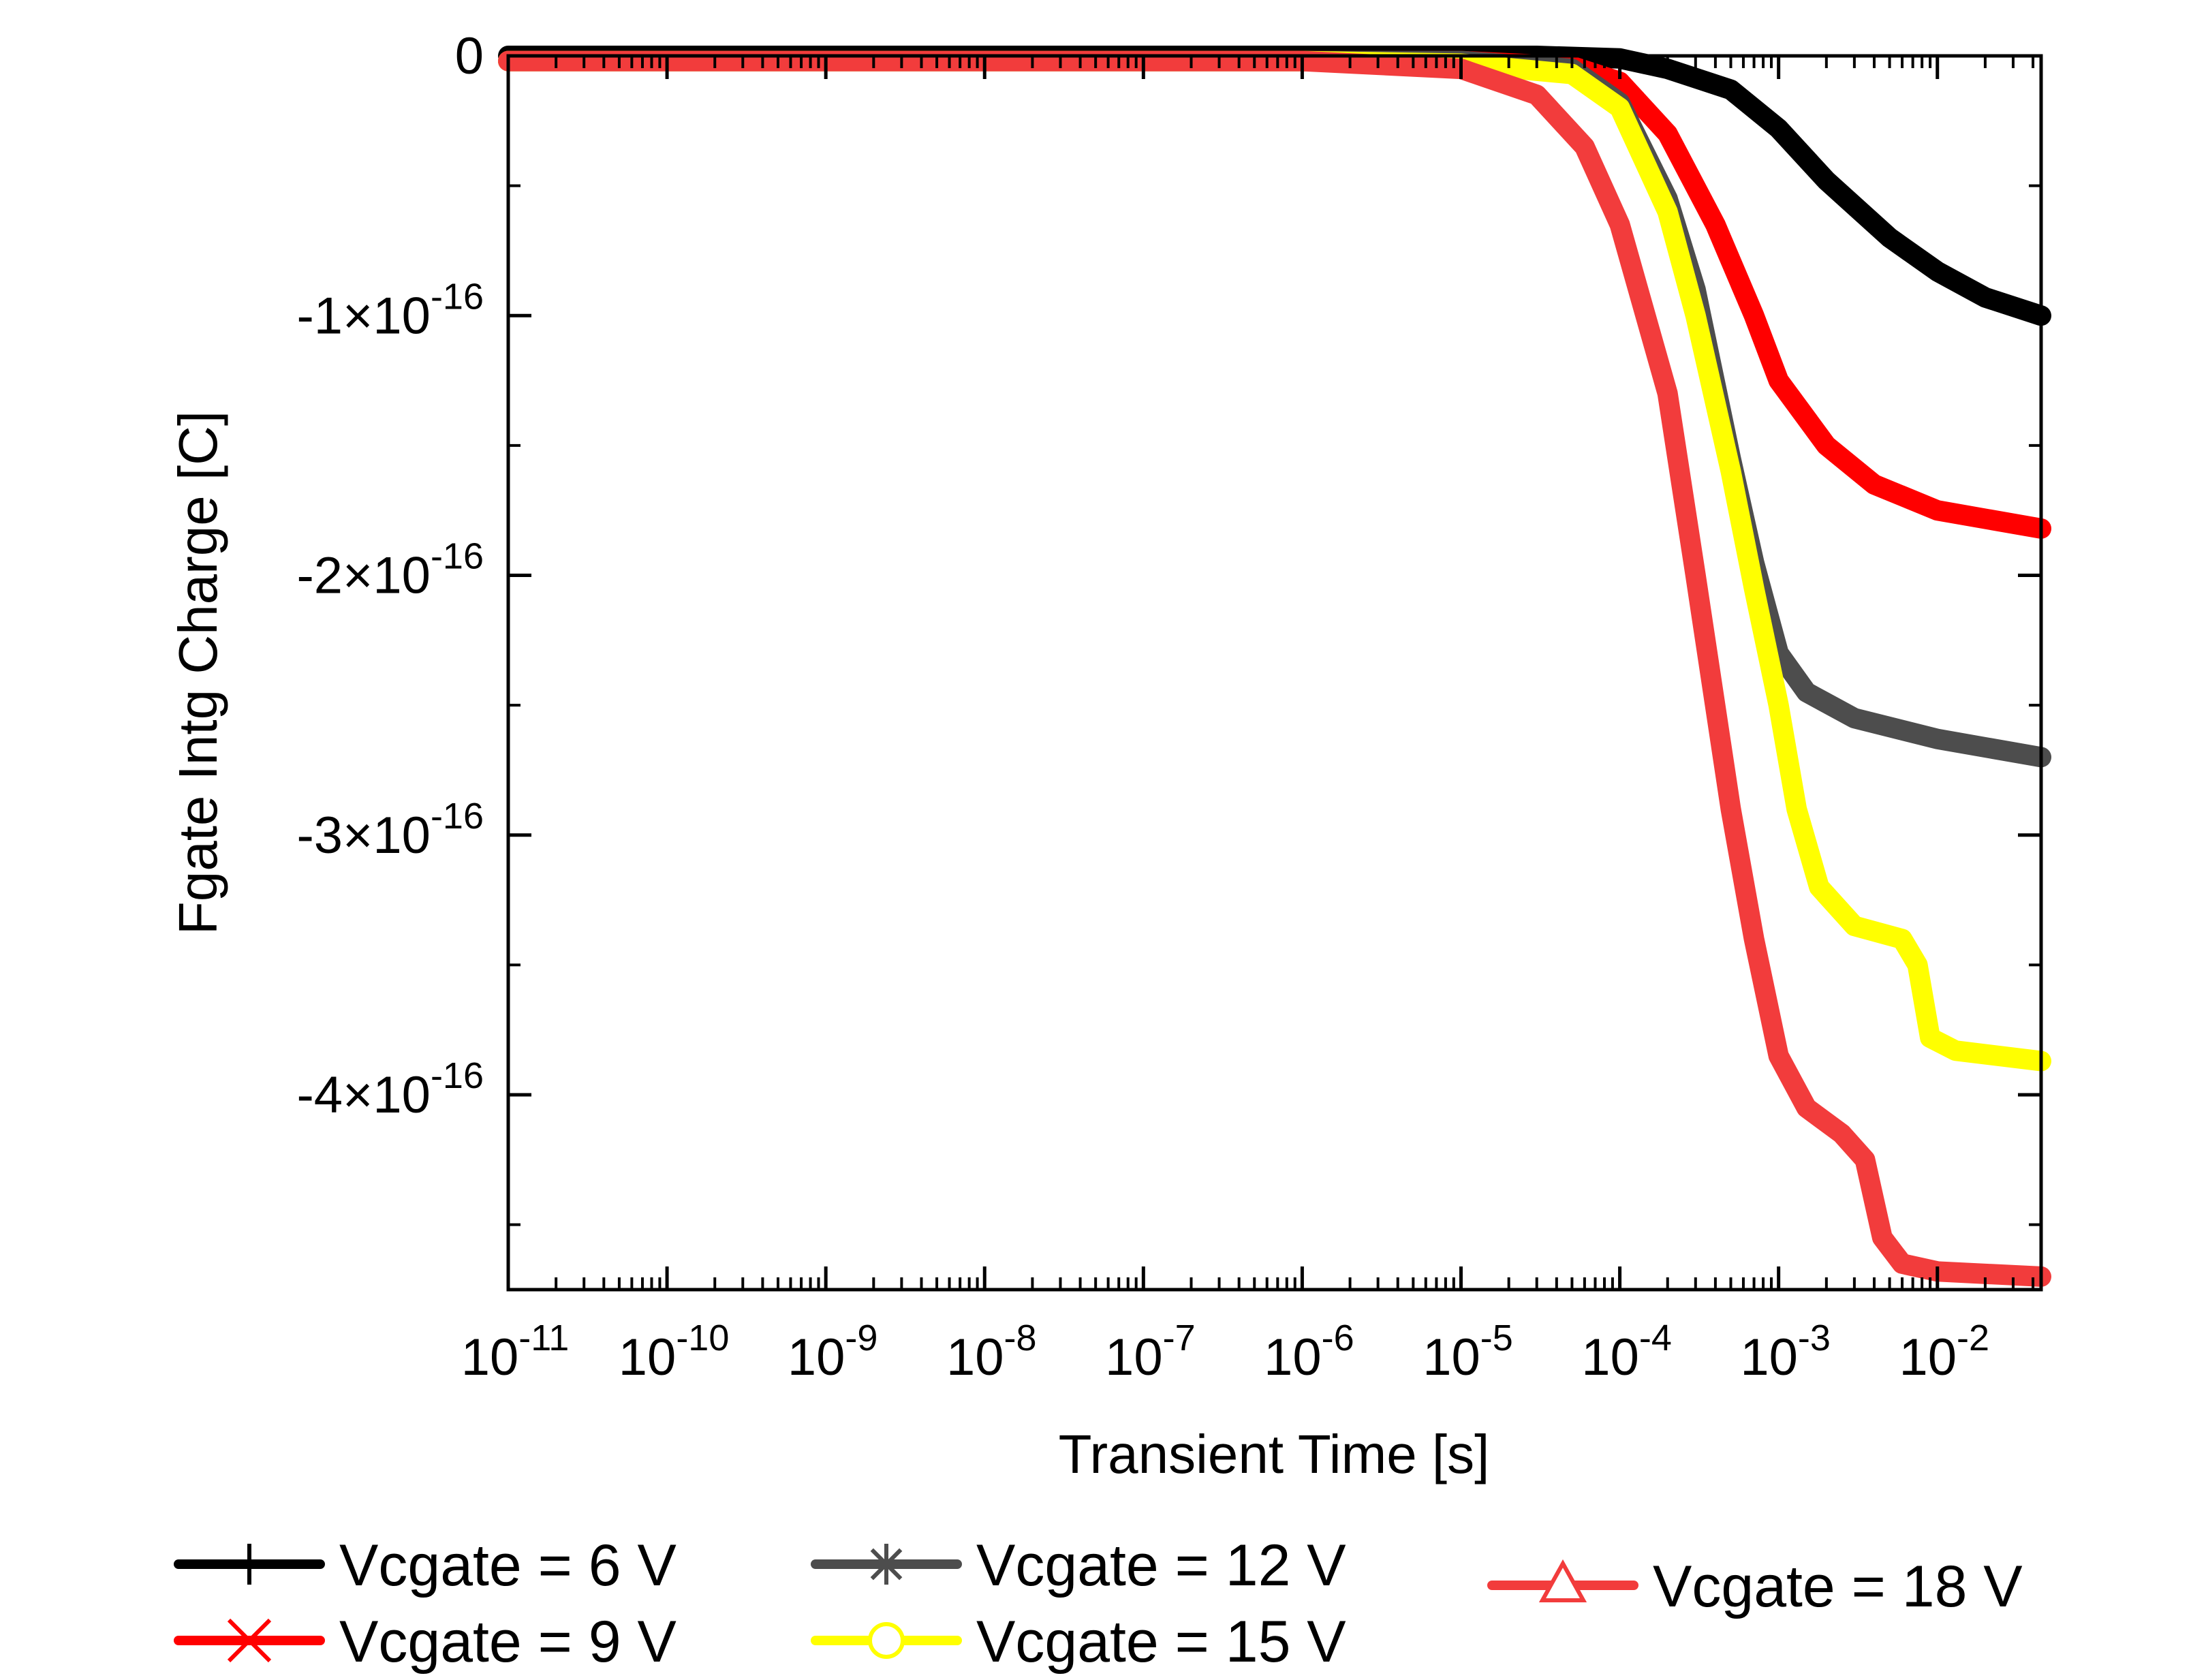 This screenshot has height=1680, width=2191. Describe the element at coordinates (390, 310) in the screenshot. I see `y-tick-label: -1×10⁻¹⁶` at that location.